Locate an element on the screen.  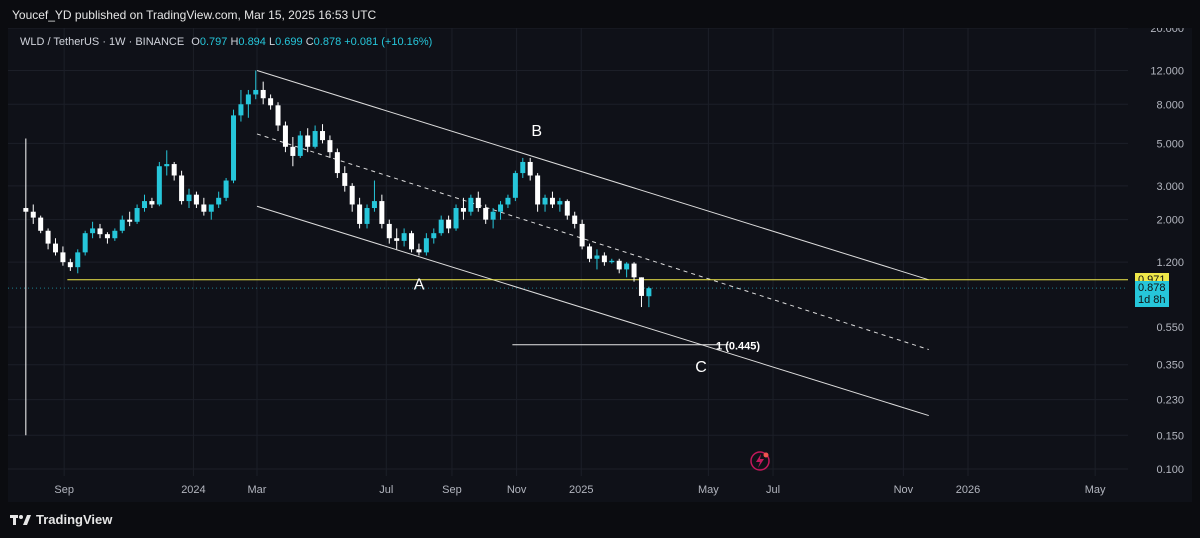
lightning-icon-ring is located at coordinates (760, 461).